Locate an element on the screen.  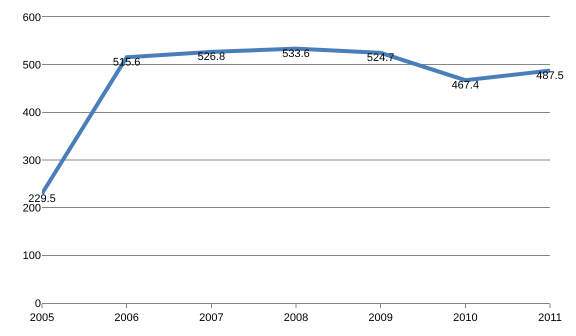
x-tick-label: 2006 is located at coordinates (126, 318).